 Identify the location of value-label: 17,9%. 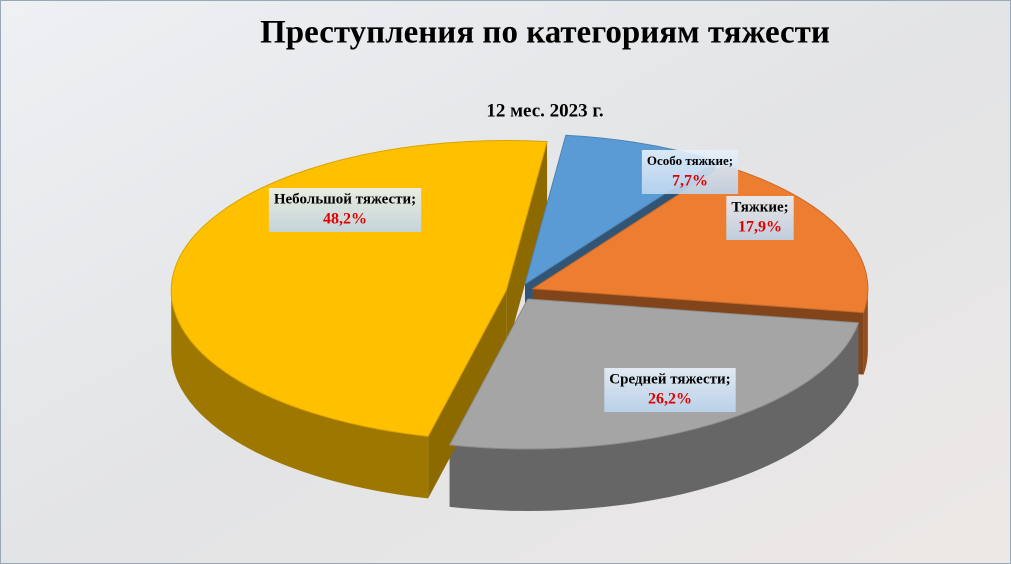
(760, 227).